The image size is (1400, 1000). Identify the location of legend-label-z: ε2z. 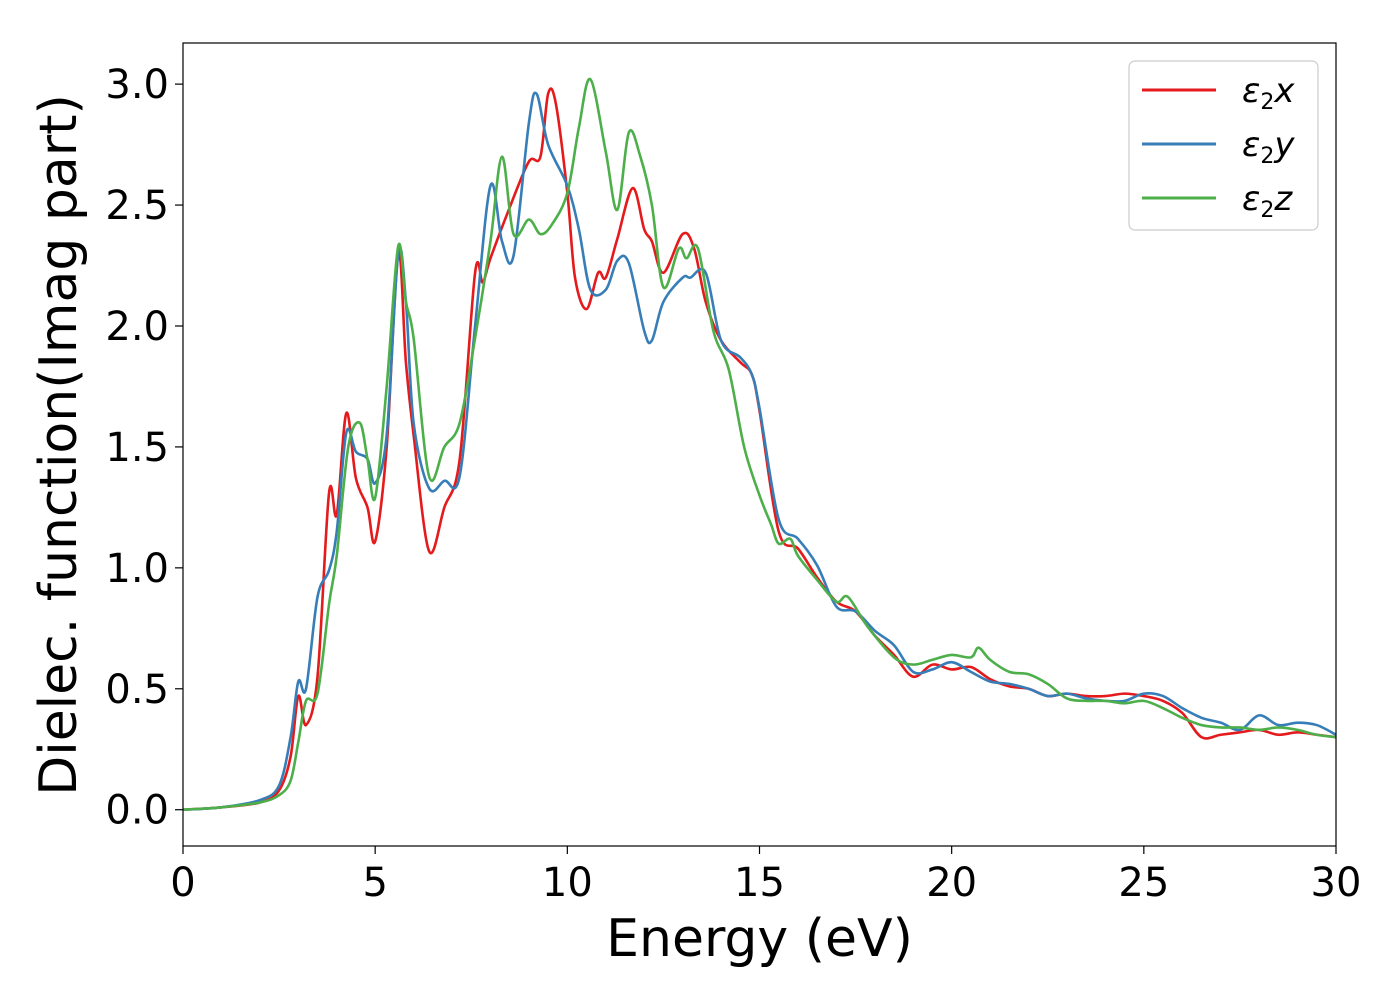
(1267, 201).